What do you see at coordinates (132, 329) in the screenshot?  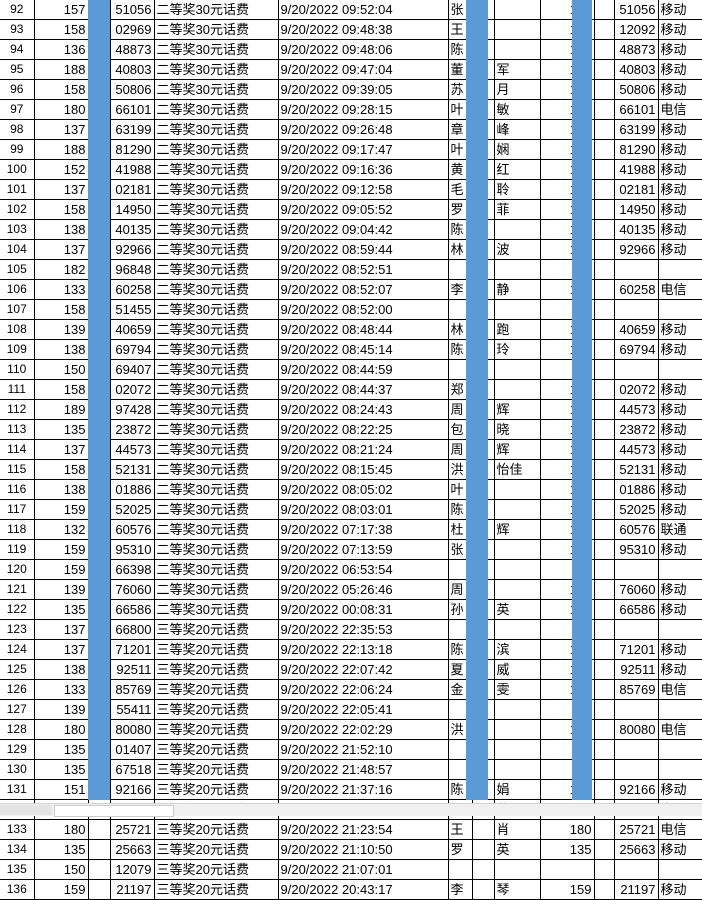 I see `code-cell: 40659` at bounding box center [132, 329].